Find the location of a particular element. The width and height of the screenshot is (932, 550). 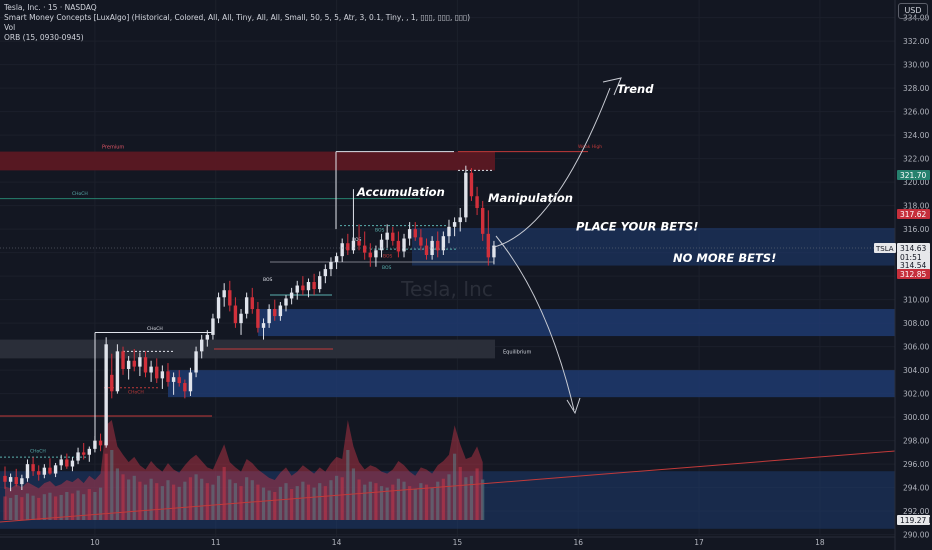

structure-label: Weak High is located at coordinates (590, 147).